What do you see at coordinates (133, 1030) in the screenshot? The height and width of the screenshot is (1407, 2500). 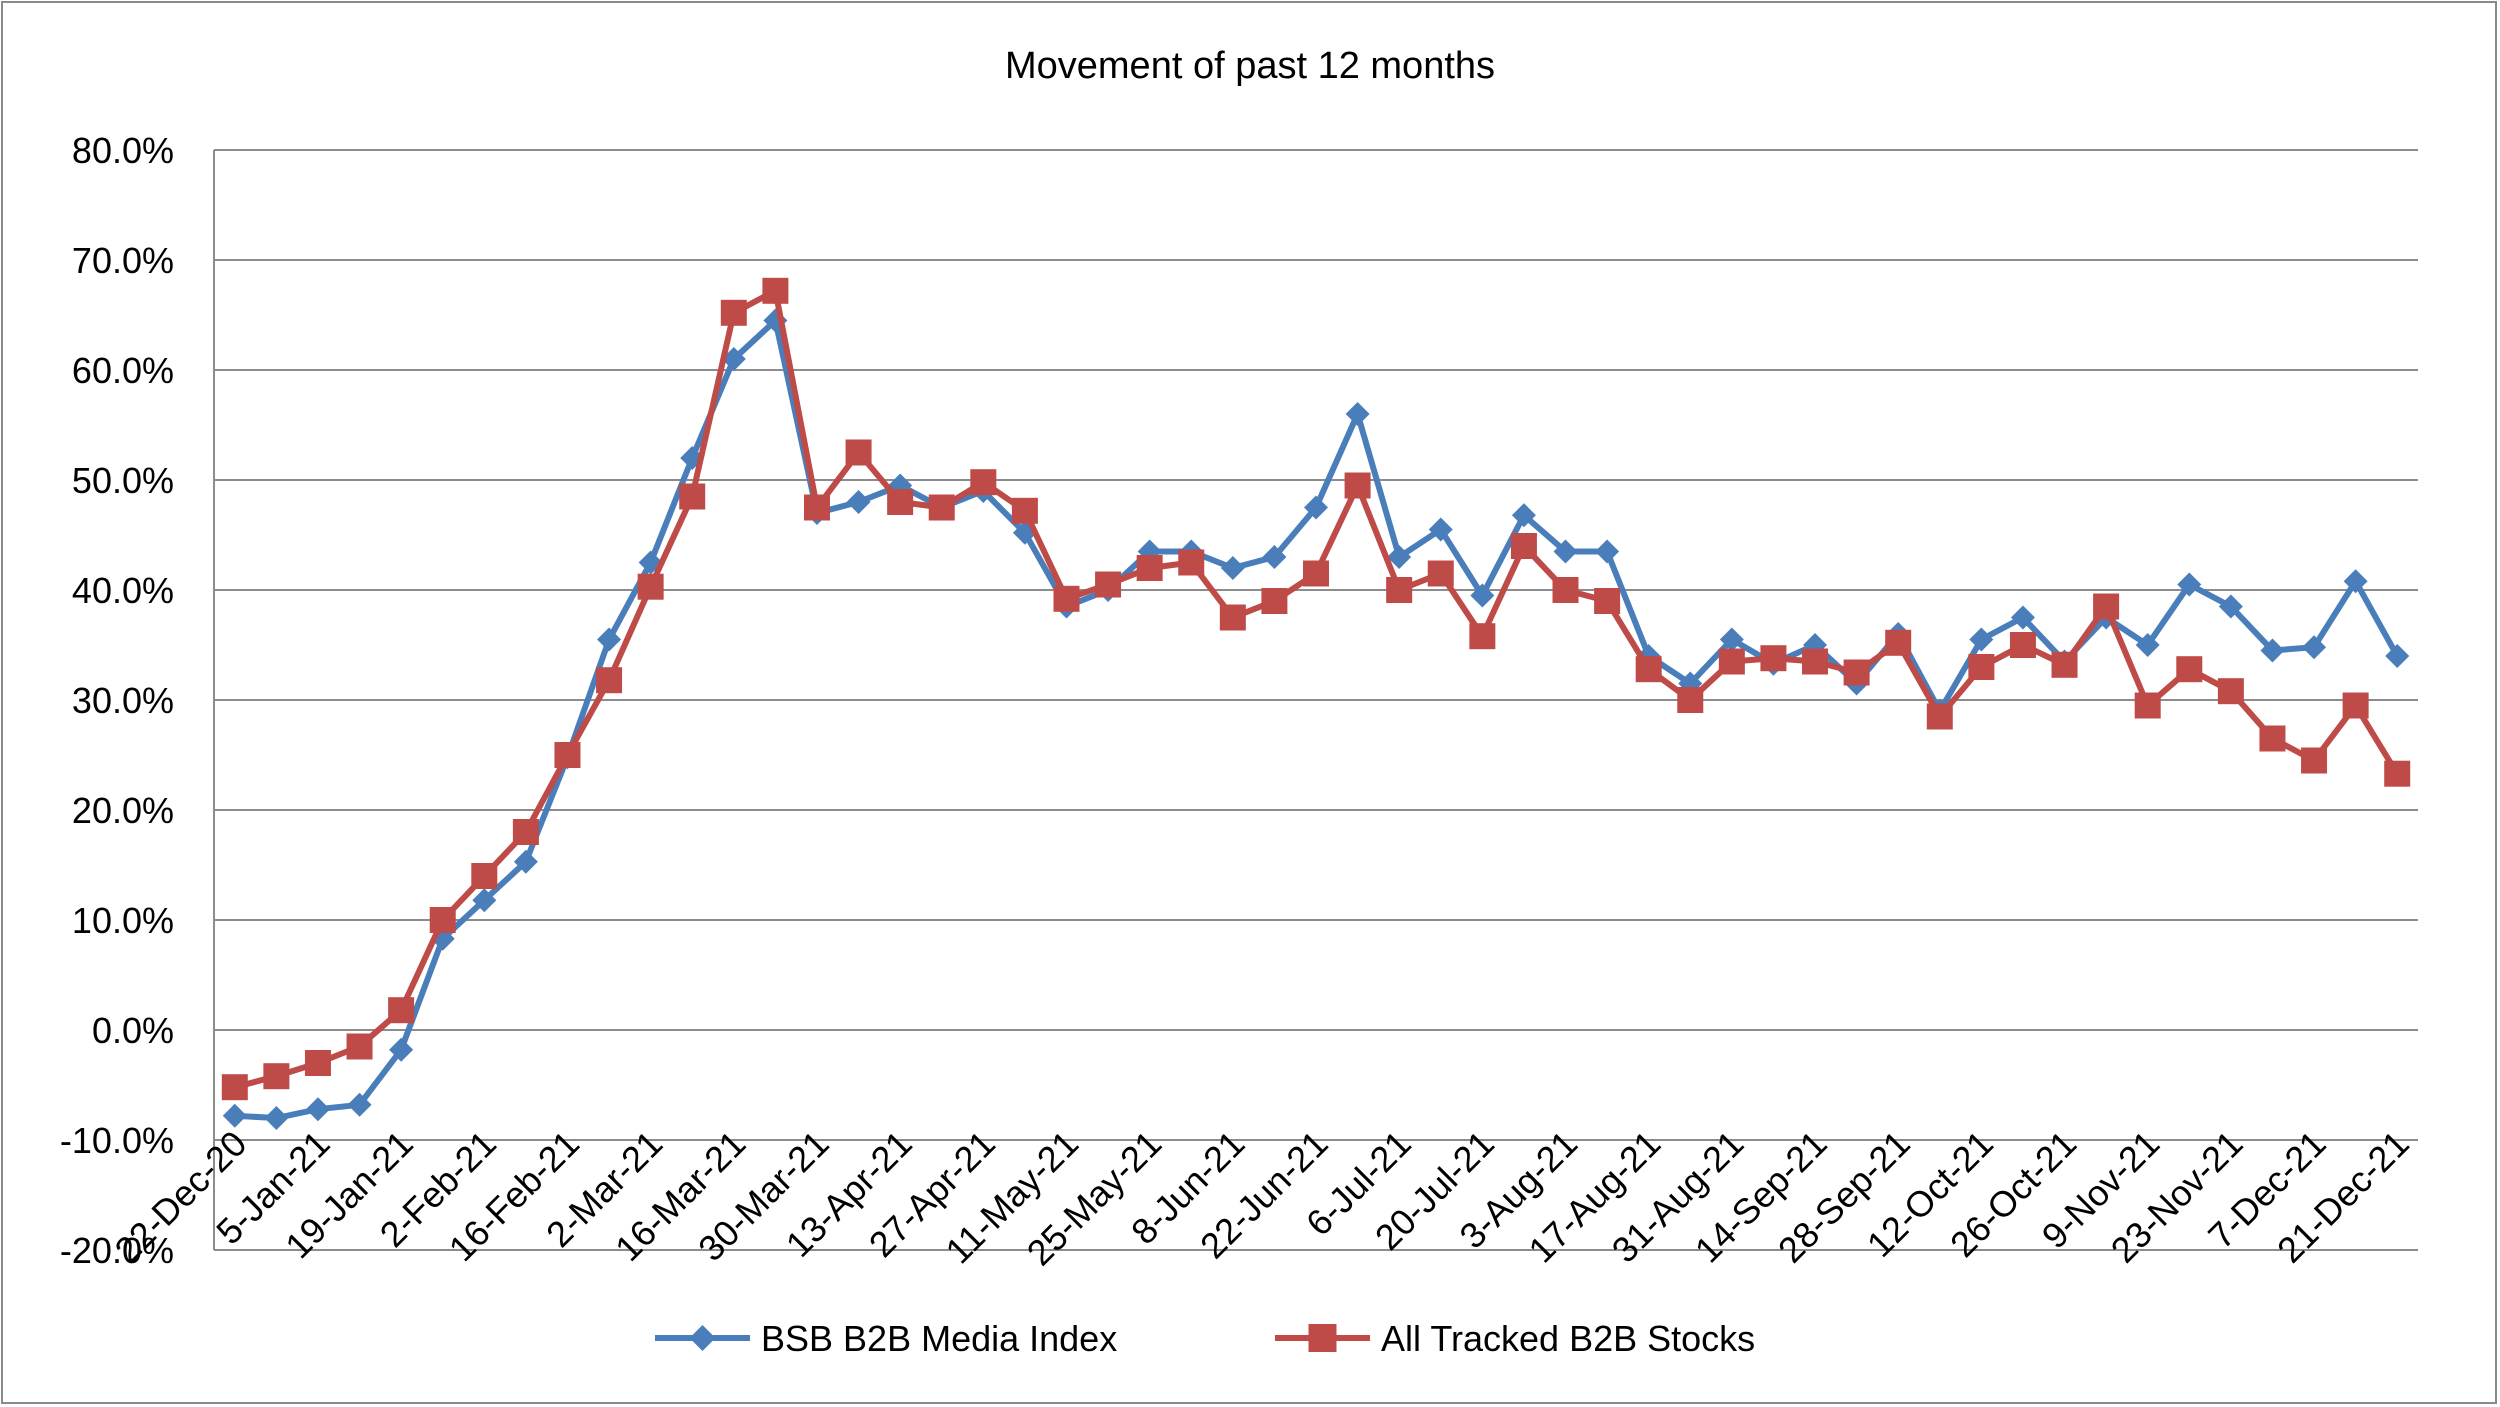 I see `y-tick-label: 0.0%` at bounding box center [133, 1030].